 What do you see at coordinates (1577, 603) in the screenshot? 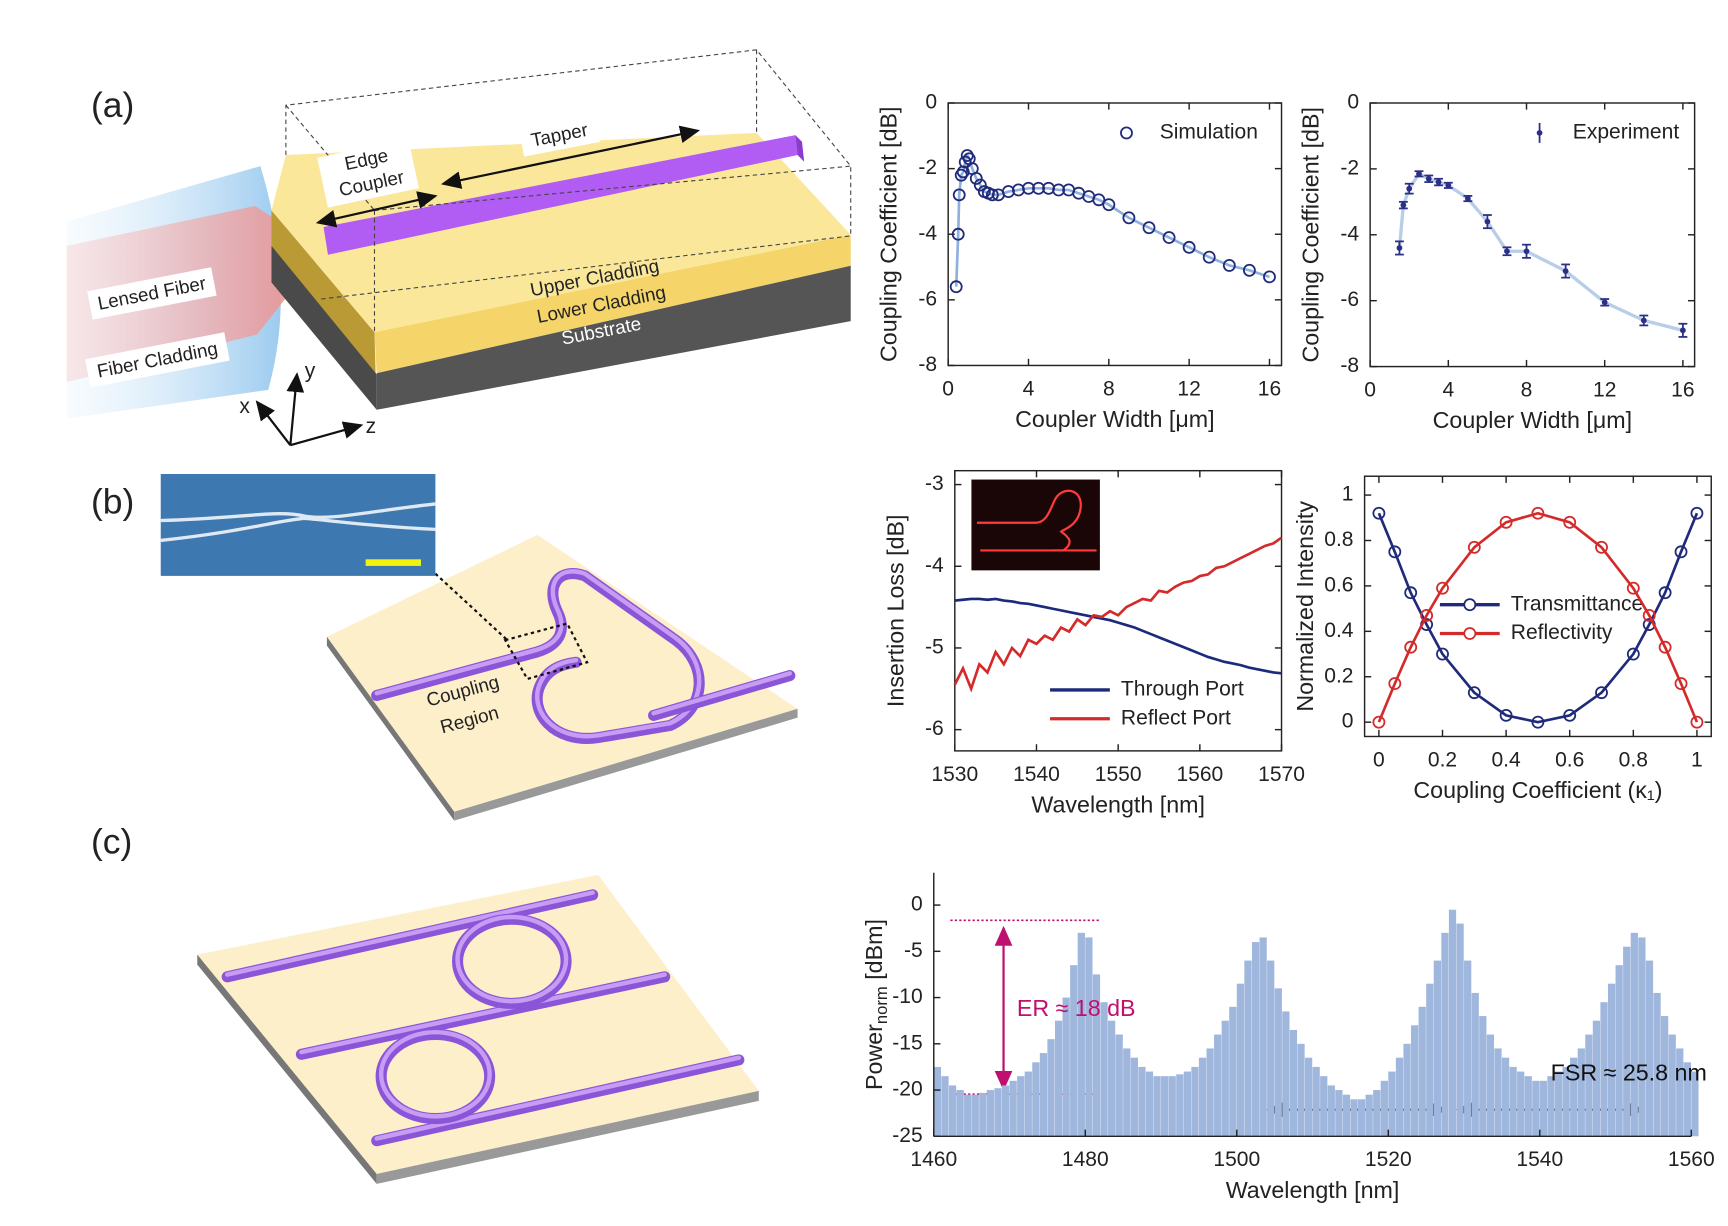
I see `legend-label: Transmittance` at bounding box center [1577, 603].